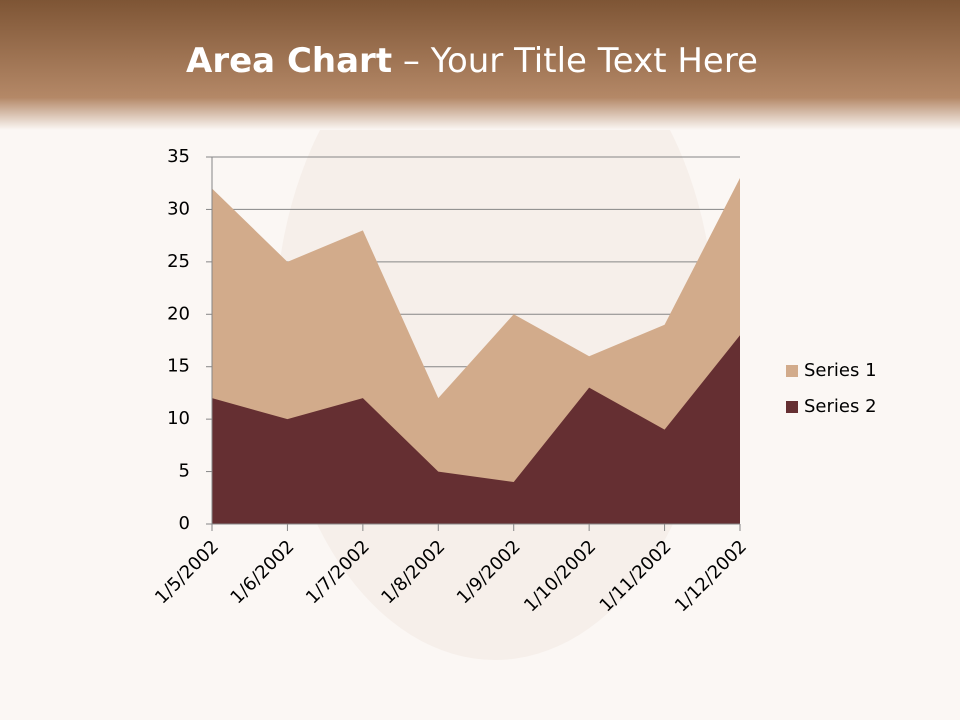  Describe the element at coordinates (178, 261) in the screenshot. I see `y-tick-label: 25` at that location.